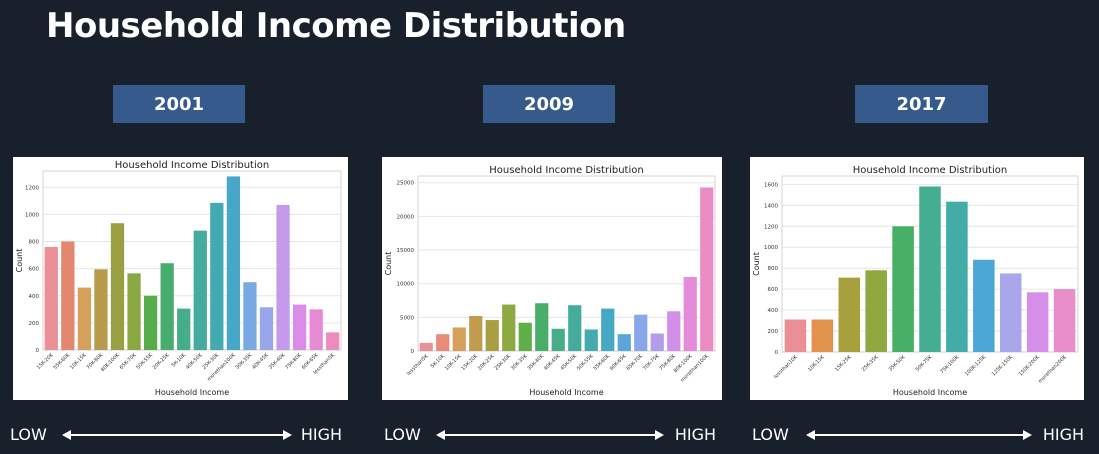 The image size is (1099, 454). Describe the element at coordinates (870, 363) in the screenshot. I see `x-tick-label: 25K-35K` at that location.